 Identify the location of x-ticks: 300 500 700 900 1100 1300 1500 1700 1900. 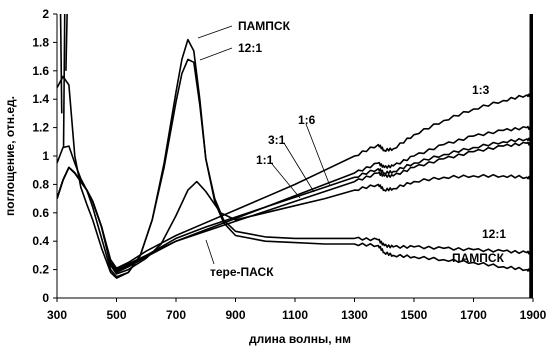
(297, 310).